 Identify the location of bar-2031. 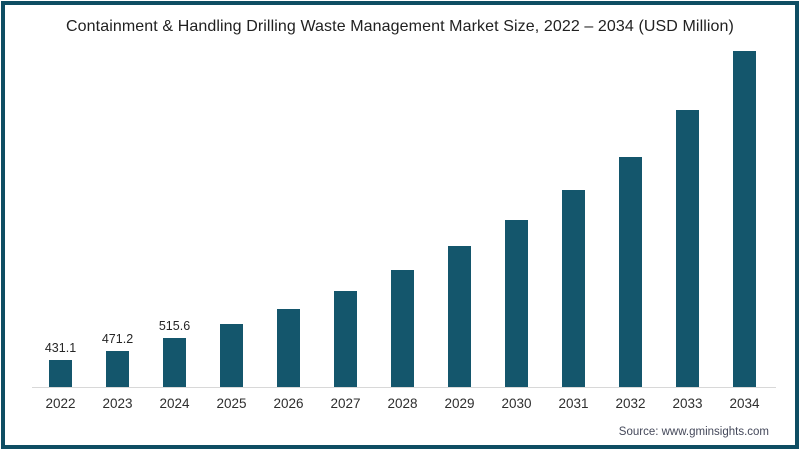
(573, 288).